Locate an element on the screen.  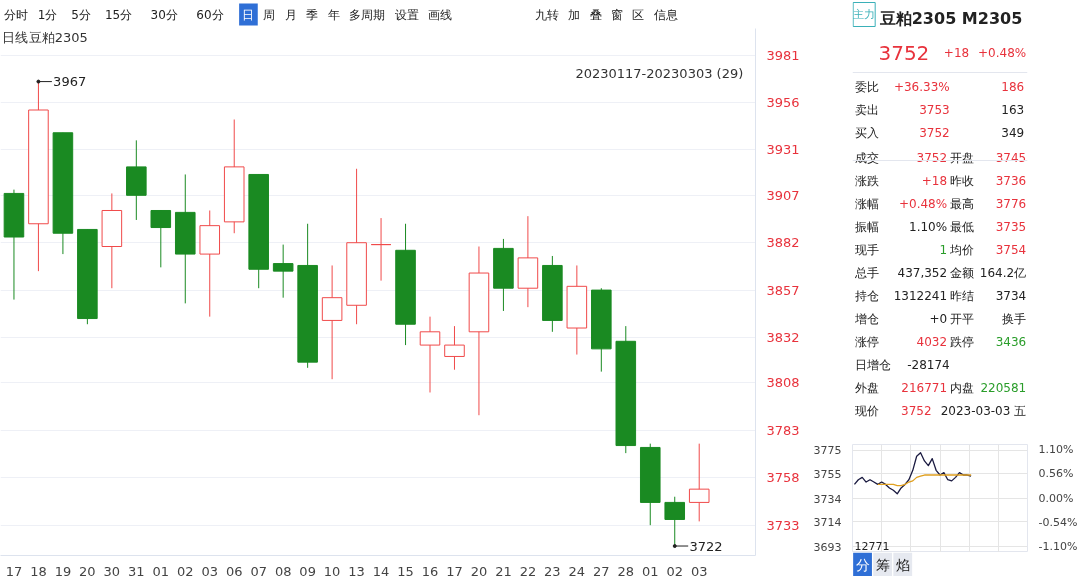
y-tick-label: 3733 is located at coordinates (783, 525).